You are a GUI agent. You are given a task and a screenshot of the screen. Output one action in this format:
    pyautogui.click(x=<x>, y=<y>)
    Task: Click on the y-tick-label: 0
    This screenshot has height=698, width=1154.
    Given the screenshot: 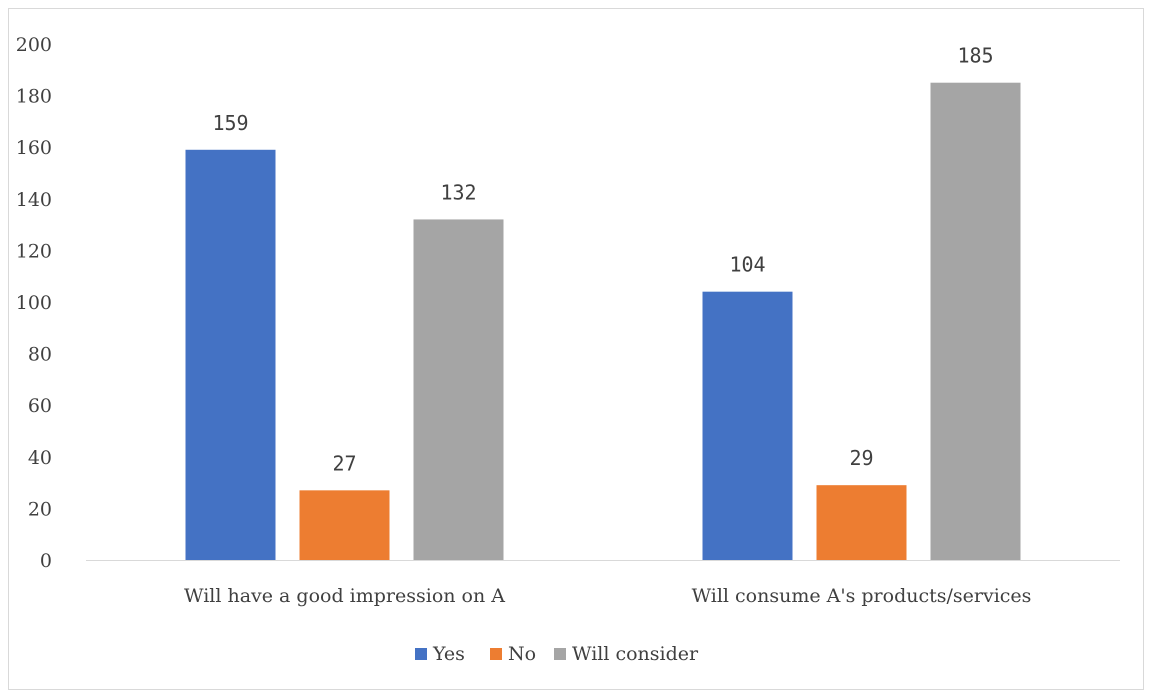 What is the action you would take?
    pyautogui.click(x=46, y=561)
    